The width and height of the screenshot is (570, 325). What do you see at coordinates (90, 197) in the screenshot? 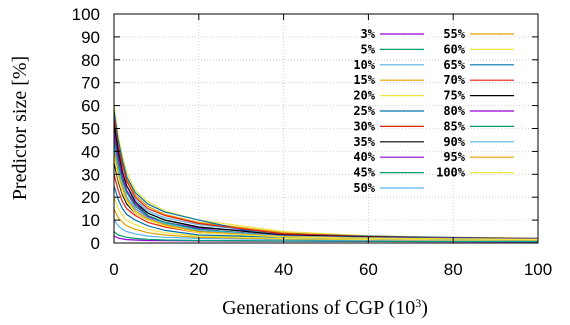
I see `y-tick-label: 20` at bounding box center [90, 197].